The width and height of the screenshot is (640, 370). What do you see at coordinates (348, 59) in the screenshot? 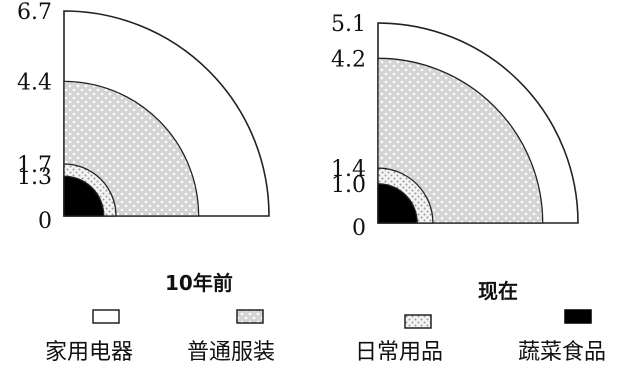
I see `tick-label: 4.2` at bounding box center [348, 59].